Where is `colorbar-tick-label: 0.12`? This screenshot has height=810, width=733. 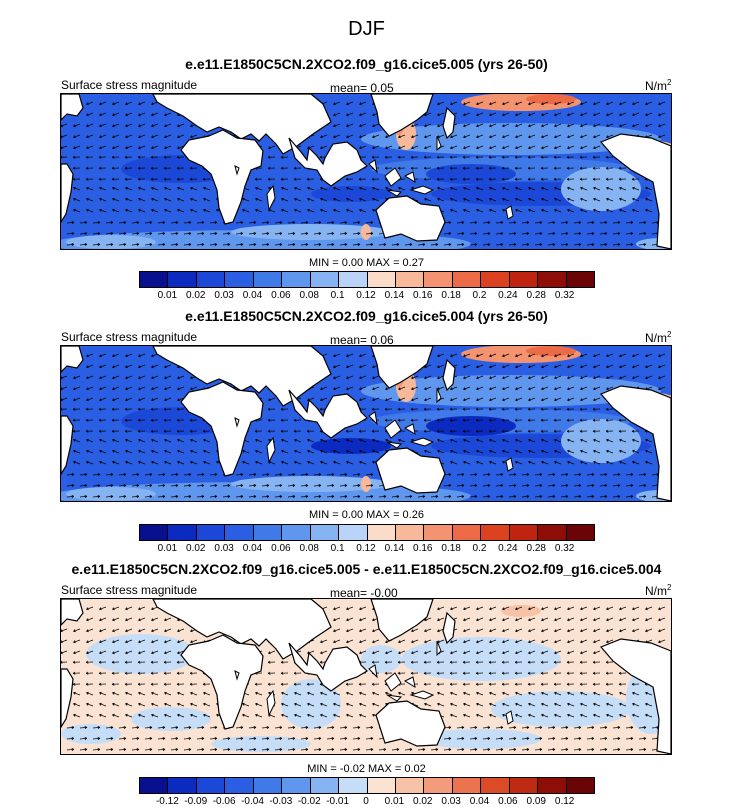 colorbar-tick-label: 0.12 is located at coordinates (366, 295).